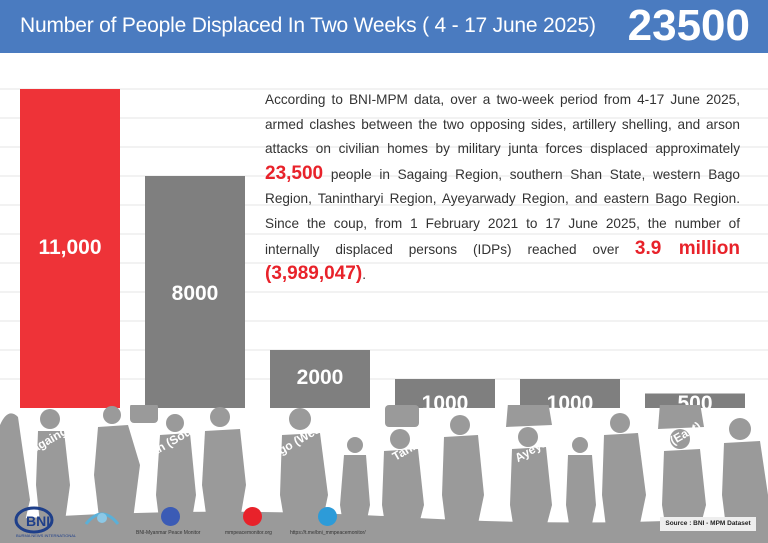  I want to click on description-highlight-3-9-million: 3.9 million (3,989,047), so click(502, 261).